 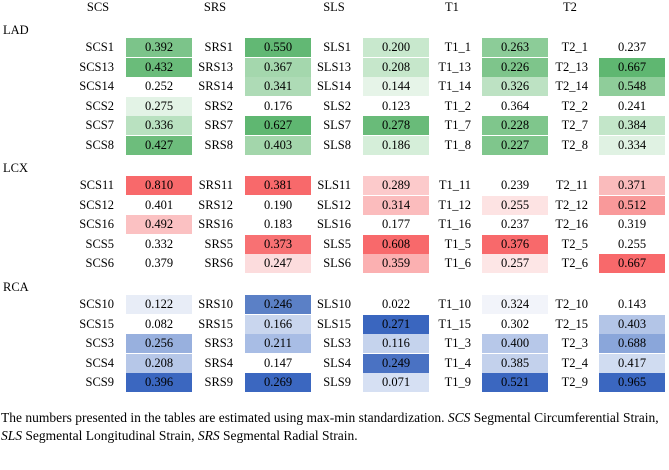 What do you see at coordinates (396, 363) in the screenshot?
I see `value-cell: 0.249` at bounding box center [396, 363].